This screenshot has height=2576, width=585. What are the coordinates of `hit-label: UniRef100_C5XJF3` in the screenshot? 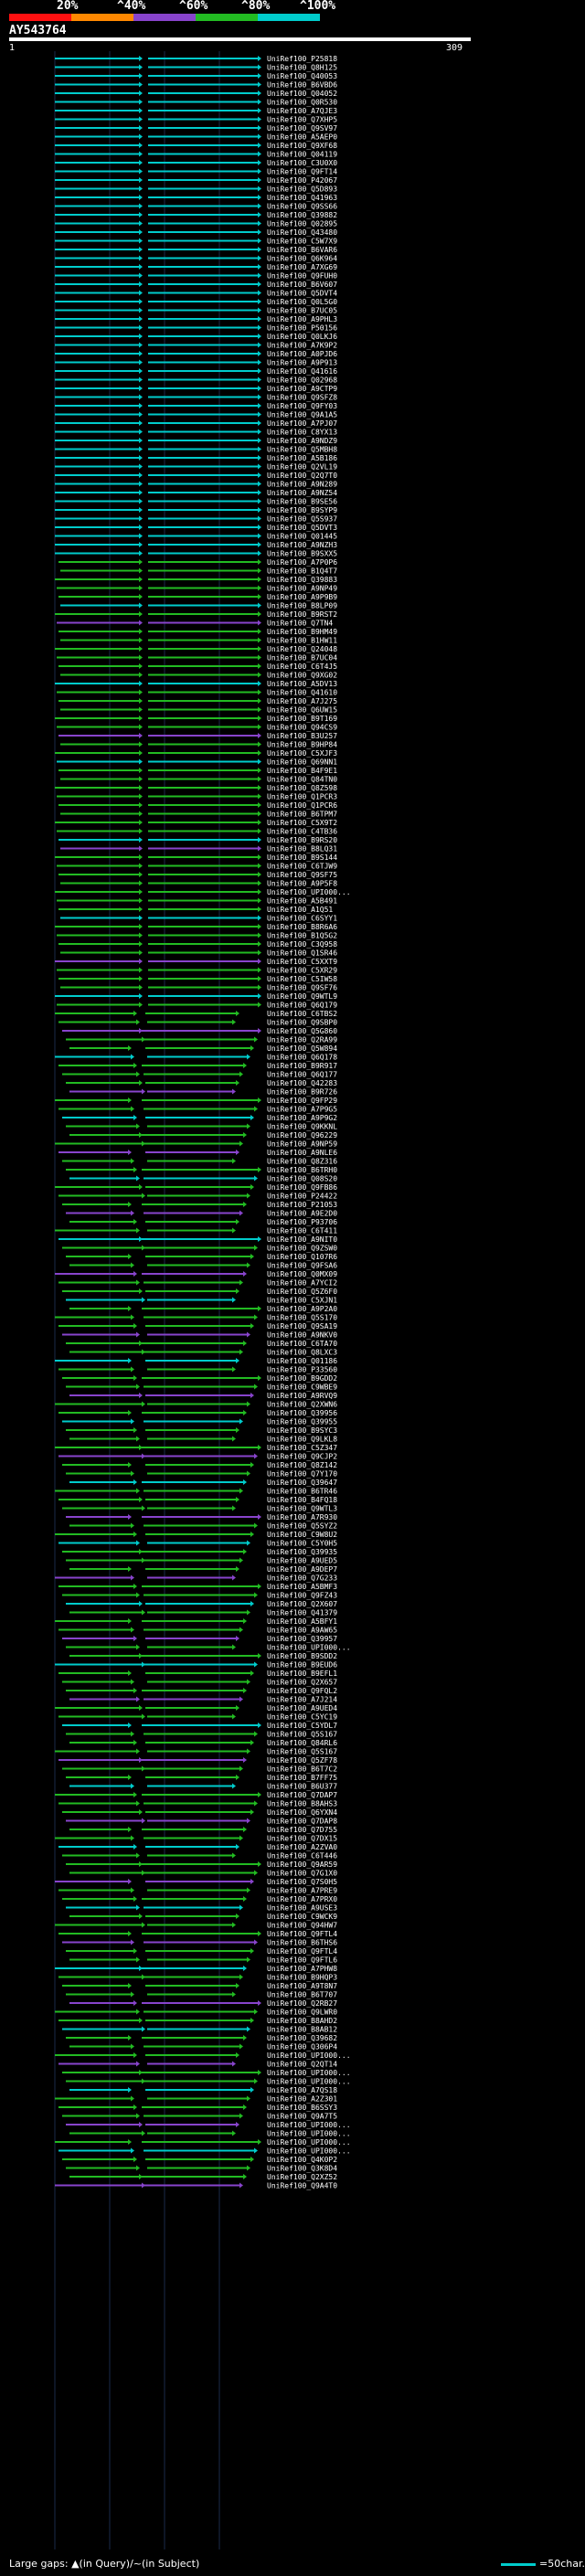 It's located at (302, 753).